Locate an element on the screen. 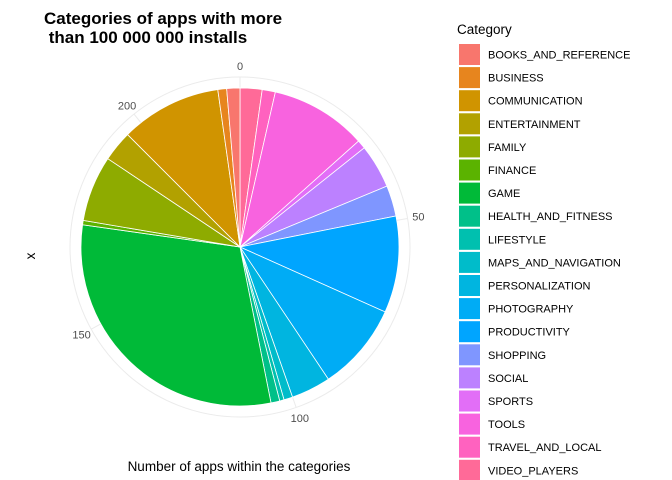 This screenshot has height=480, width=672. angle-tick-label: 200 is located at coordinates (127, 107).